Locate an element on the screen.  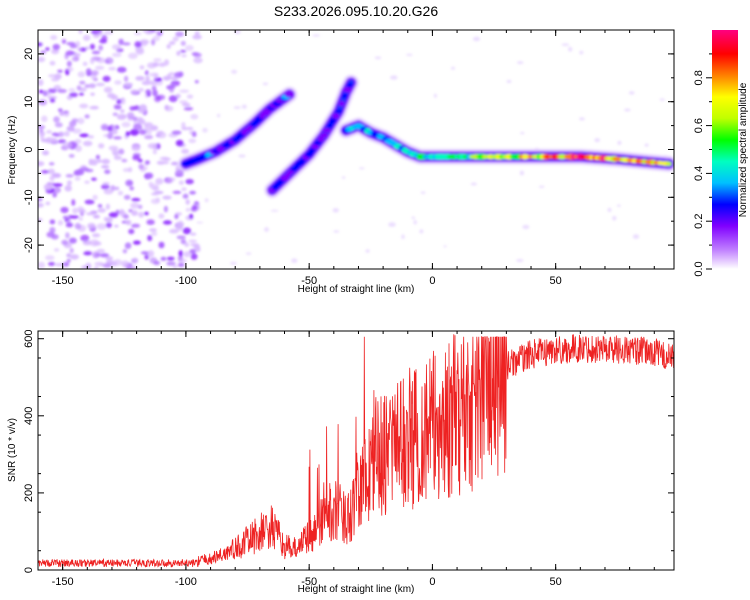
cbar-tick-label: 0.8 is located at coordinates (699, 77).